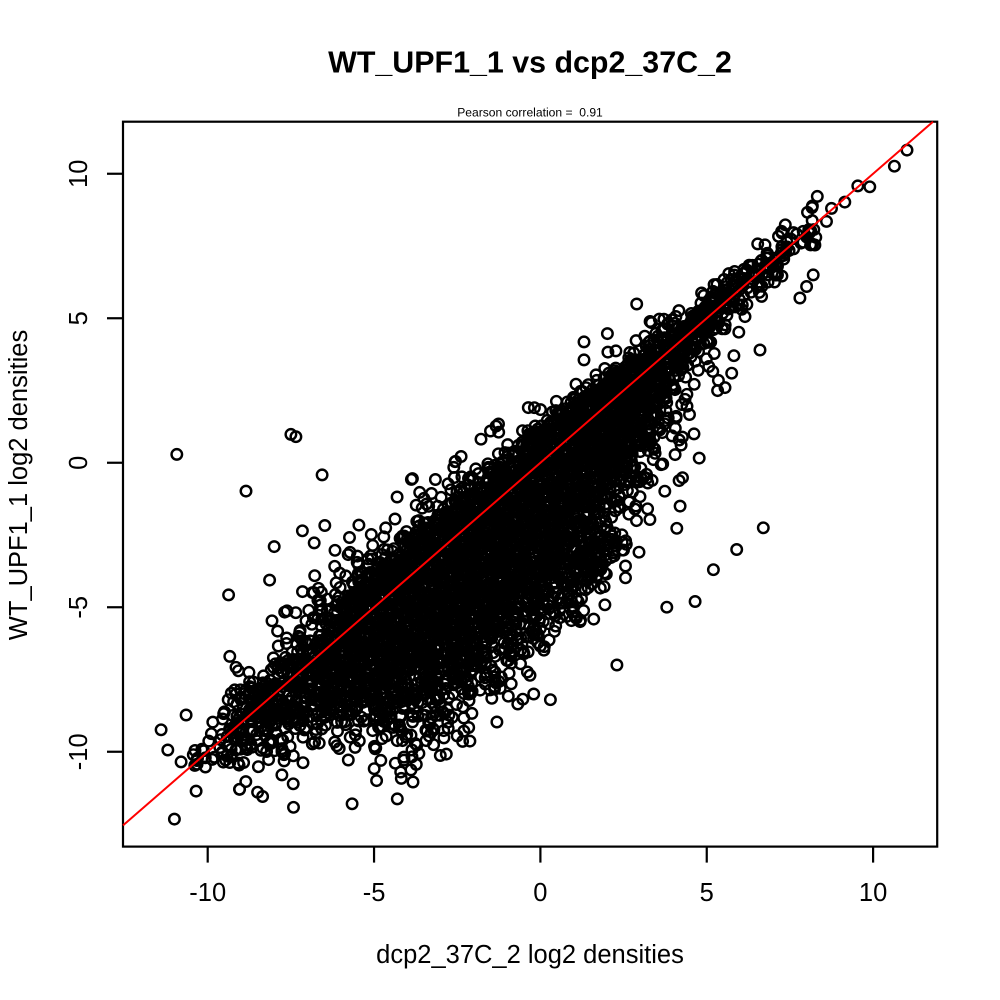 The width and height of the screenshot is (1000, 1000). What do you see at coordinates (530, 955) in the screenshot?
I see `svg-text: dcp2_37C_2 log2 densities` at bounding box center [530, 955].